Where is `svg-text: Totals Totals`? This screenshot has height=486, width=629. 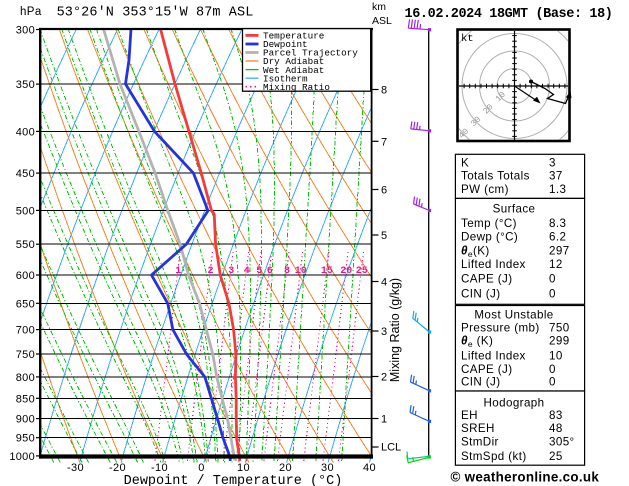 svg-text: Totals Totals is located at coordinates (495, 175).